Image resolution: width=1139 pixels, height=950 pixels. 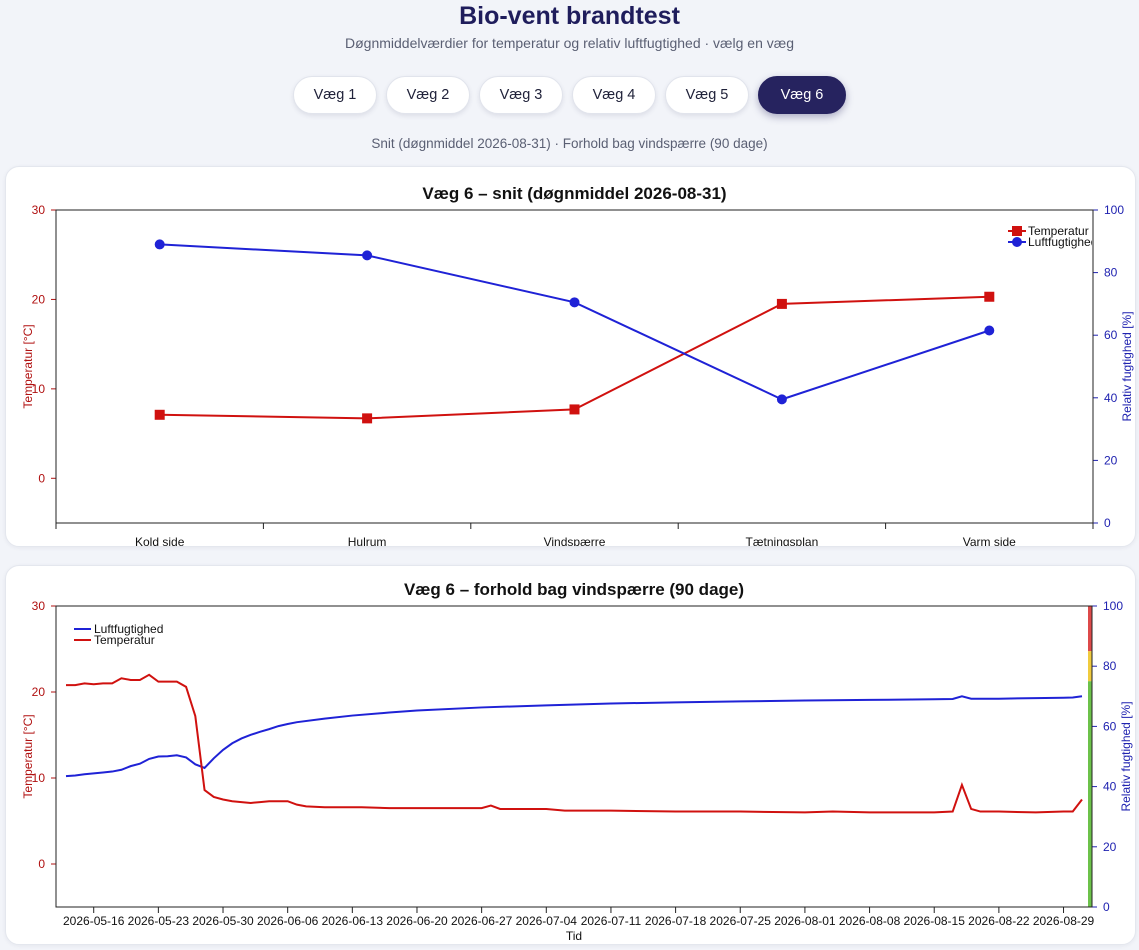 What do you see at coordinates (1090, 629) in the screenshot?
I see `humidity-band-red` at bounding box center [1090, 629].